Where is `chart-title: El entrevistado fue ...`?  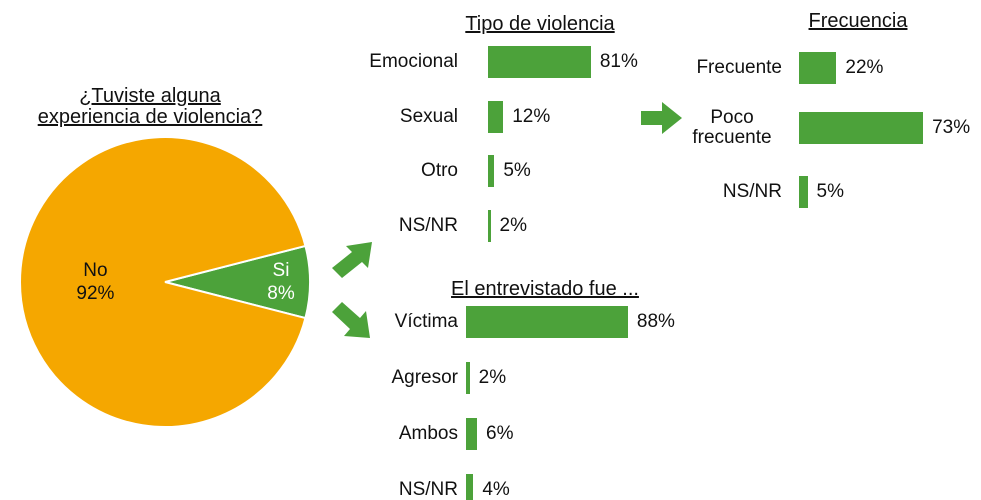 chart-title: El entrevistado fue ... is located at coordinates (545, 289).